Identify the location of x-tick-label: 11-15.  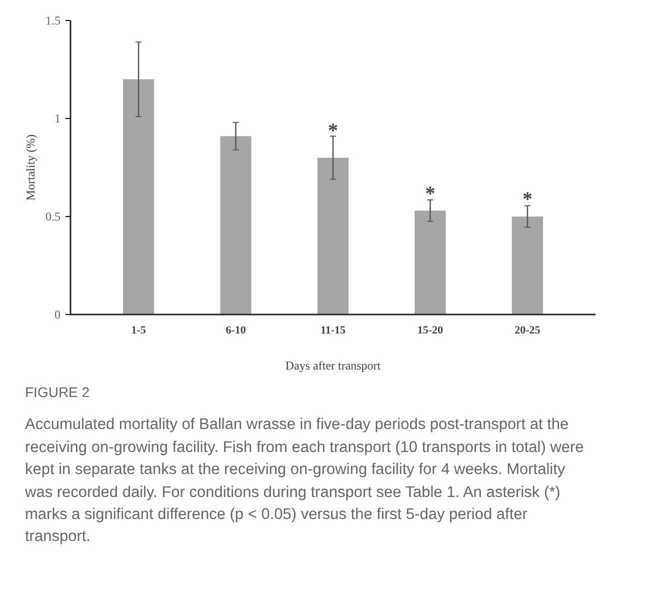
(333, 330).